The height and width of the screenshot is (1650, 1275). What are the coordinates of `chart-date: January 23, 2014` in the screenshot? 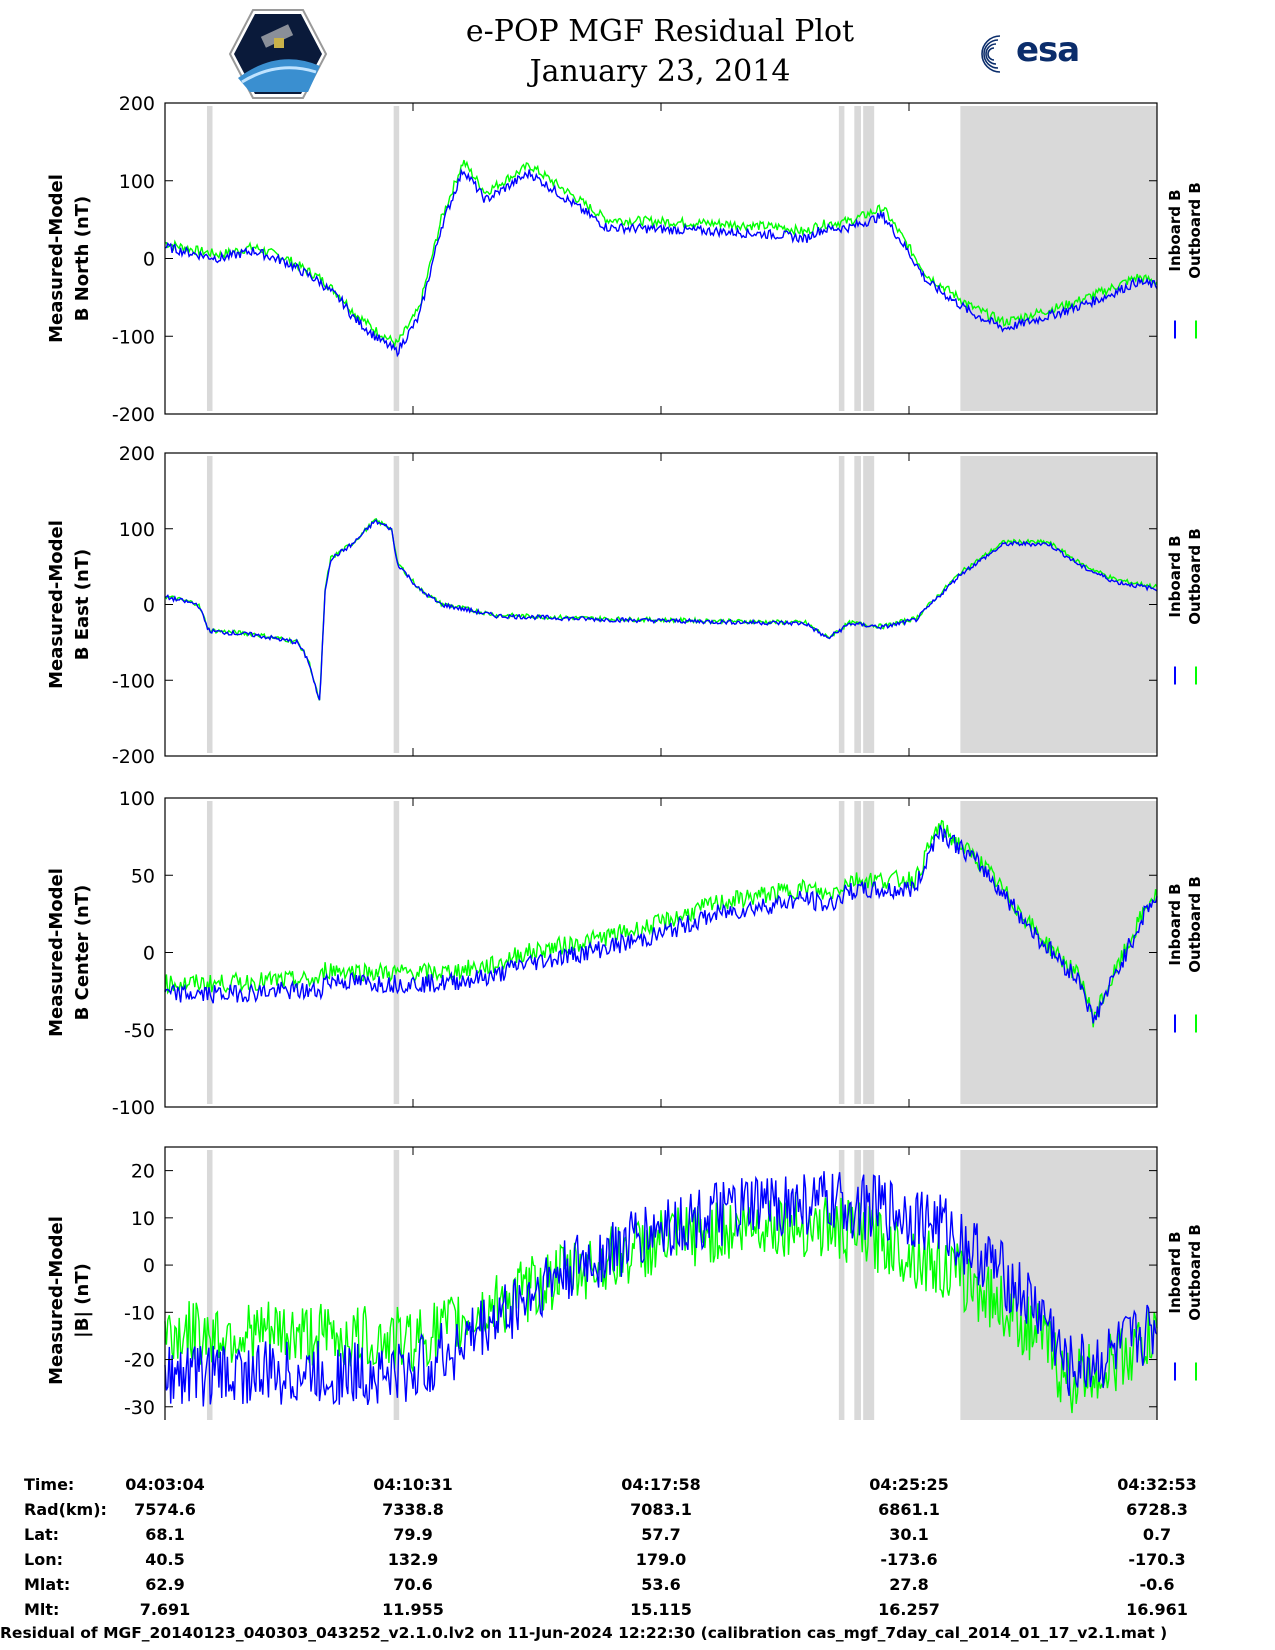 It's located at (660, 71).